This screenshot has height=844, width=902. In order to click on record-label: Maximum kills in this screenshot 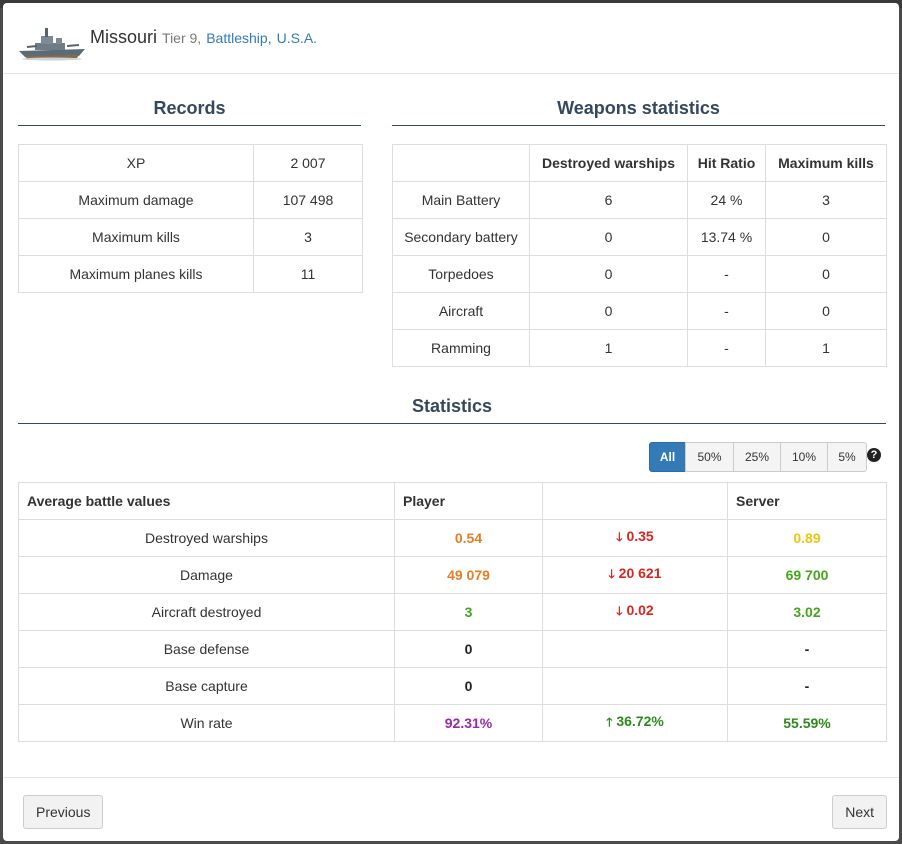, I will do `click(136, 237)`.